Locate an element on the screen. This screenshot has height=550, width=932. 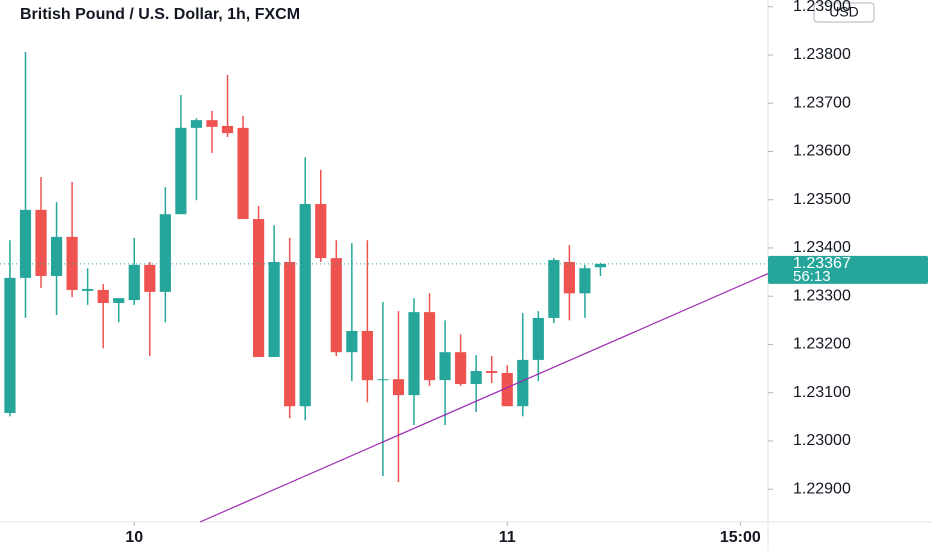
y-tick-label: 1.23200 is located at coordinates (822, 344).